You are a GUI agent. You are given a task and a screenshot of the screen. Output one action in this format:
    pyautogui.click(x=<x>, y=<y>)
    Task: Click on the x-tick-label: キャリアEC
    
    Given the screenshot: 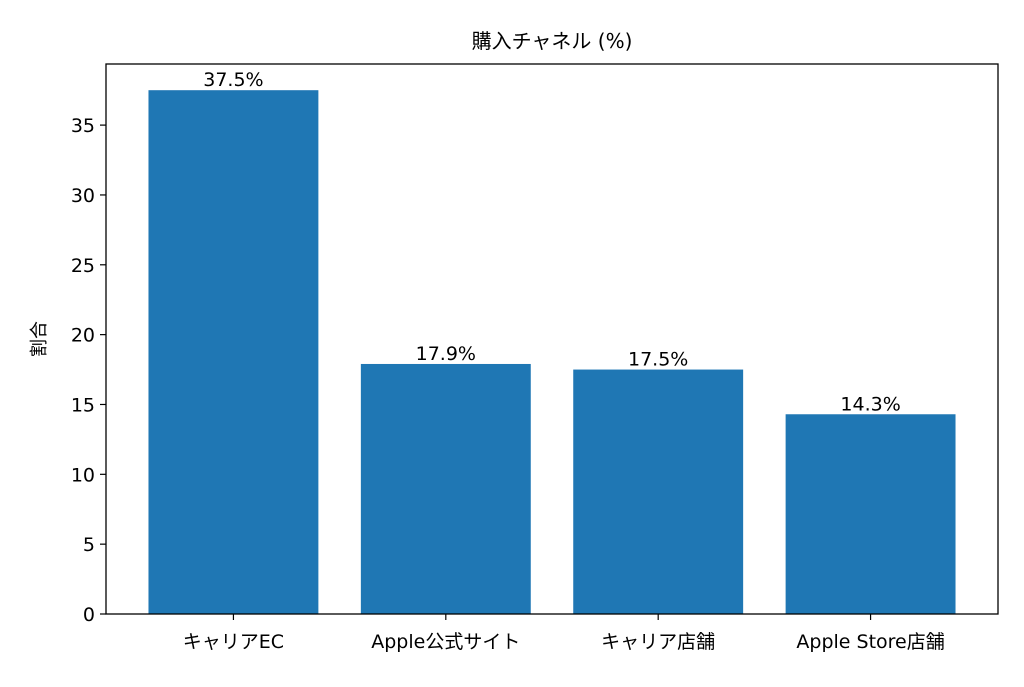 What is the action you would take?
    pyautogui.click(x=233, y=642)
    